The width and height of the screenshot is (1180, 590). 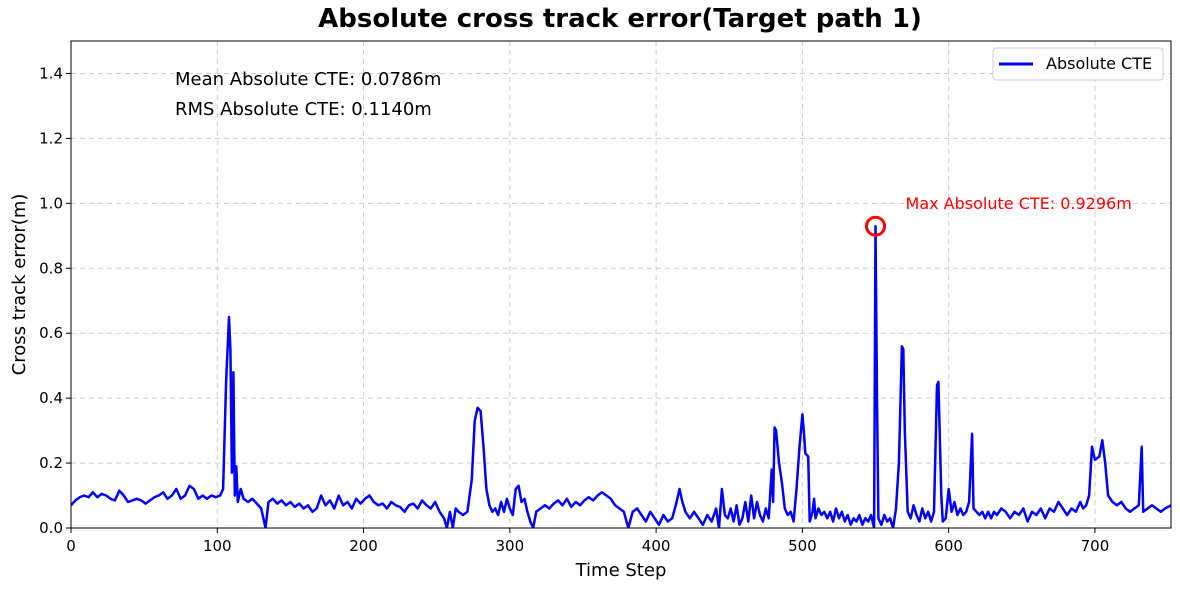 I want to click on x-tick-label: 400, so click(x=656, y=546).